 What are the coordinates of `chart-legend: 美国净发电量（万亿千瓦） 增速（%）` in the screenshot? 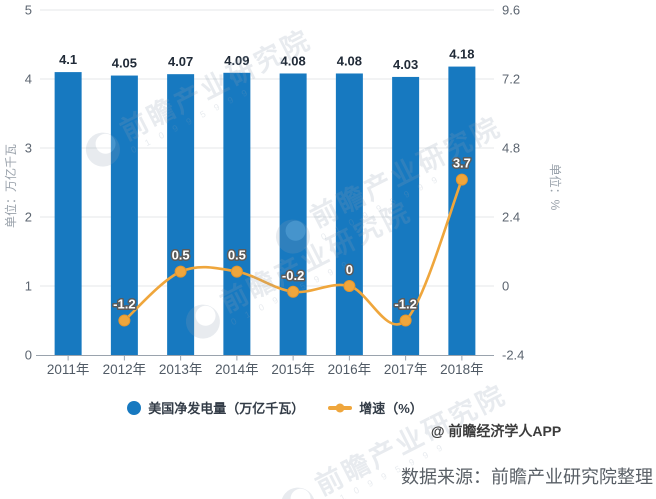 It's located at (275, 407).